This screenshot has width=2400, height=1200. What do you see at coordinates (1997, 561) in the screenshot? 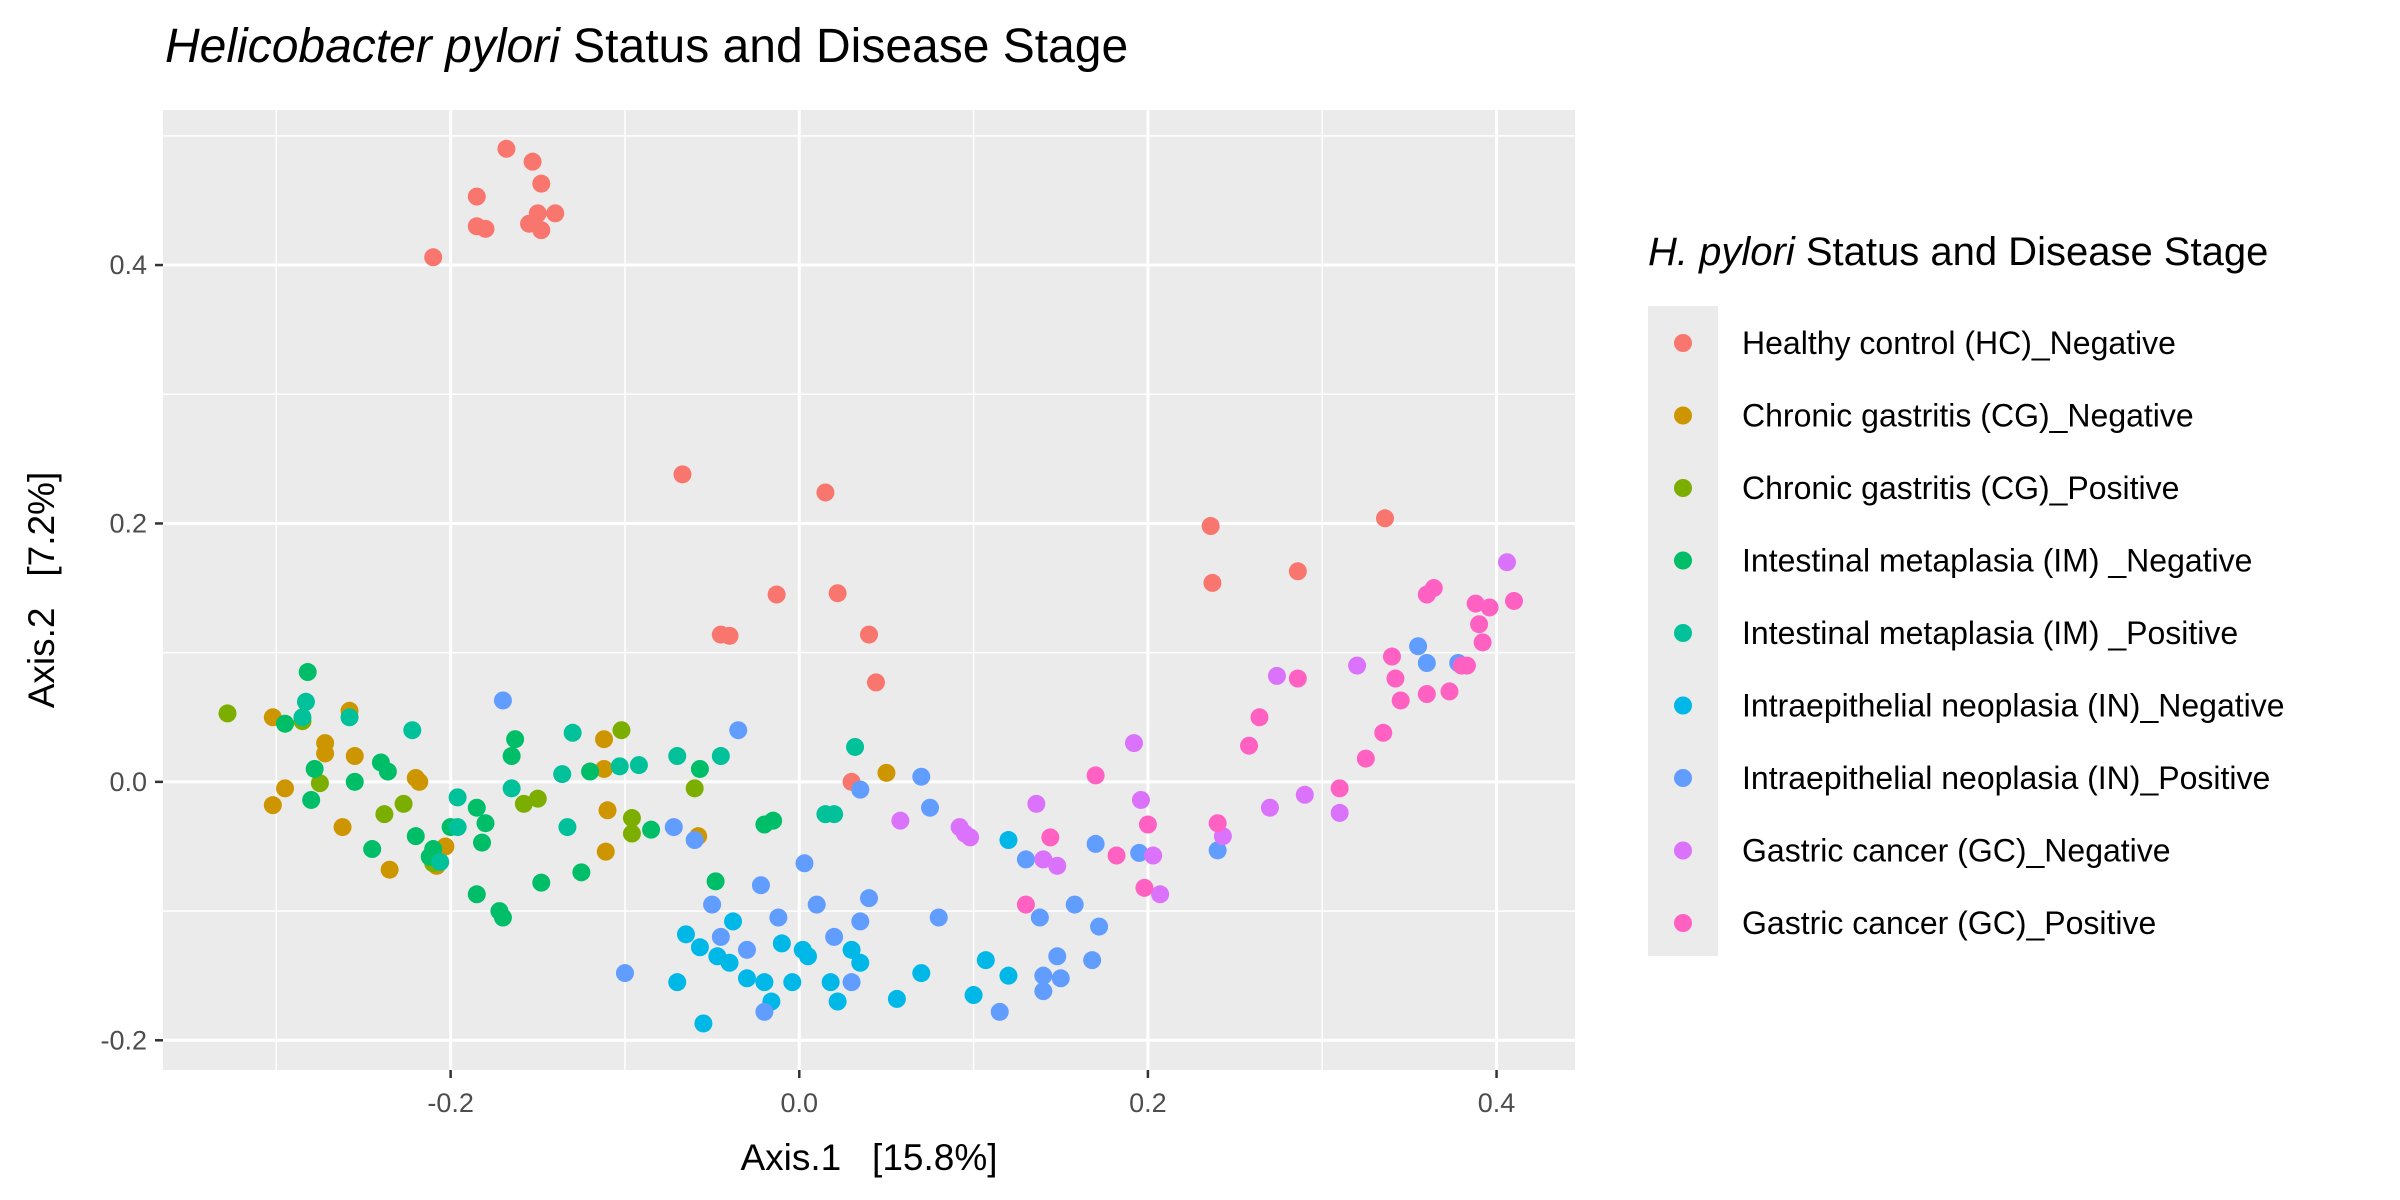
I see `legend-label-4: Intestinal metaplasia (IM) _Negative` at bounding box center [1997, 561].